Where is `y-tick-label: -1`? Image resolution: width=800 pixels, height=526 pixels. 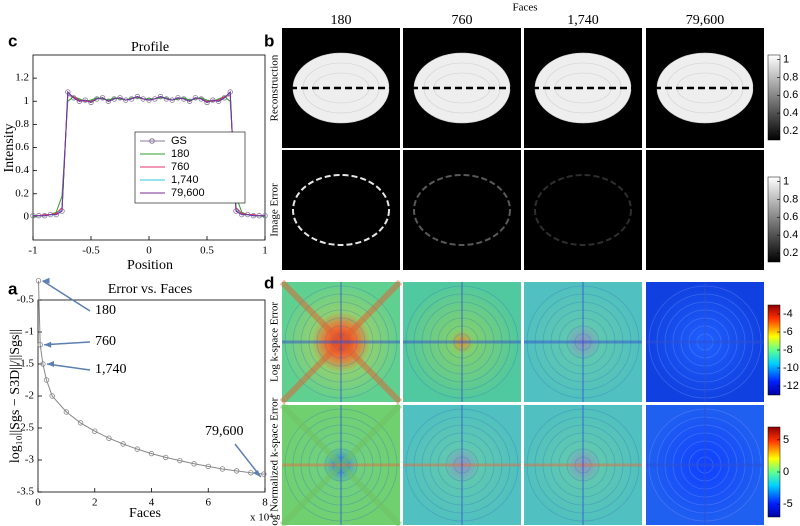
y-tick-label: -1 is located at coordinates (29, 332).